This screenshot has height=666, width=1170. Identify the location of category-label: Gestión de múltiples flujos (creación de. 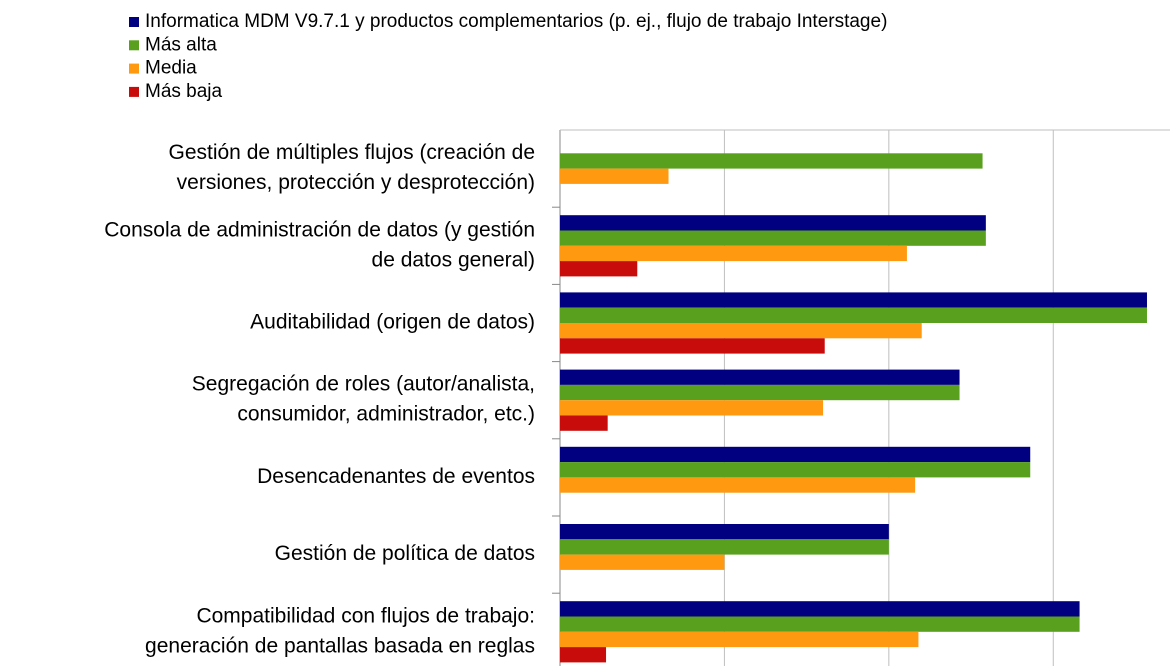
(351, 152).